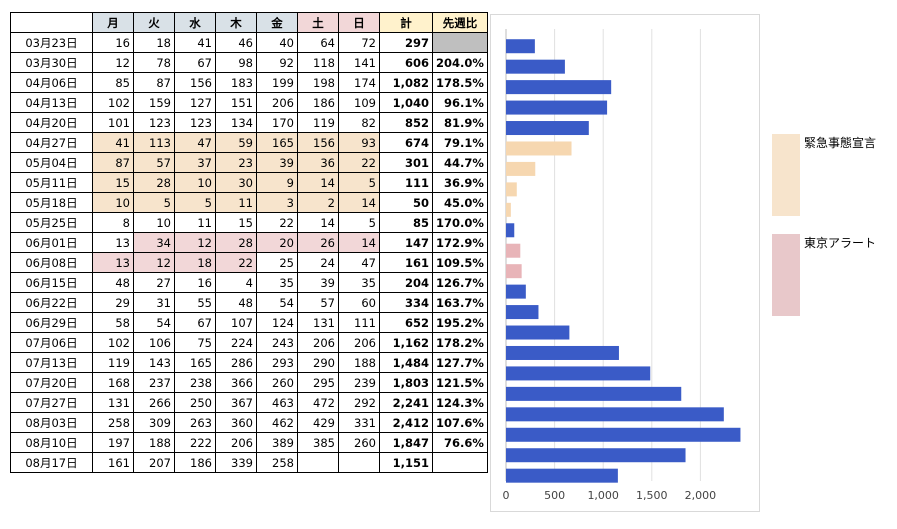 The width and height of the screenshot is (897, 529). Describe the element at coordinates (154, 102) in the screenshot. I see `cell-tue: 159` at that location.